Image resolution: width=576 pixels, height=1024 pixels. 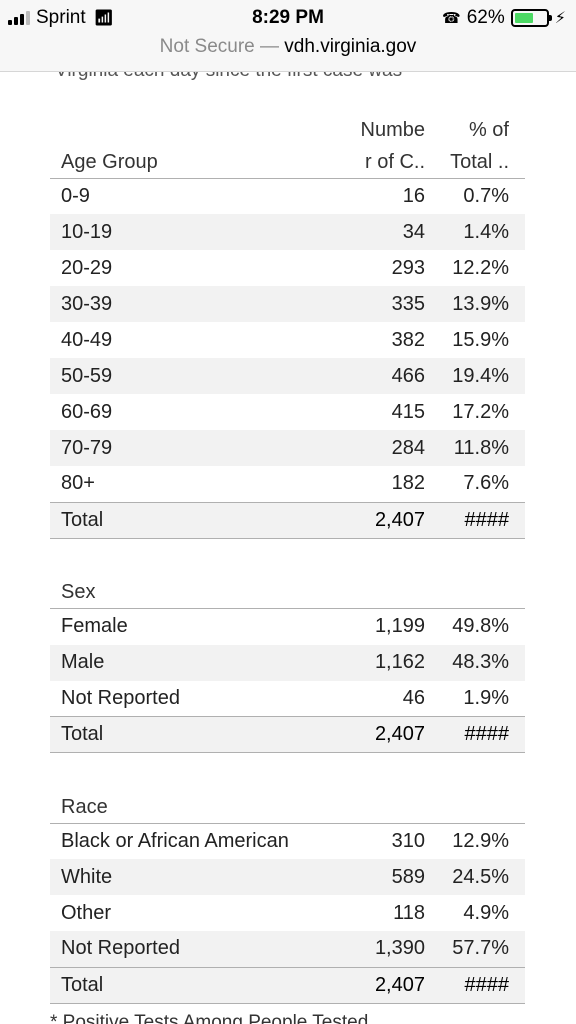 I want to click on row-percent: 48.3%, so click(x=477, y=662).